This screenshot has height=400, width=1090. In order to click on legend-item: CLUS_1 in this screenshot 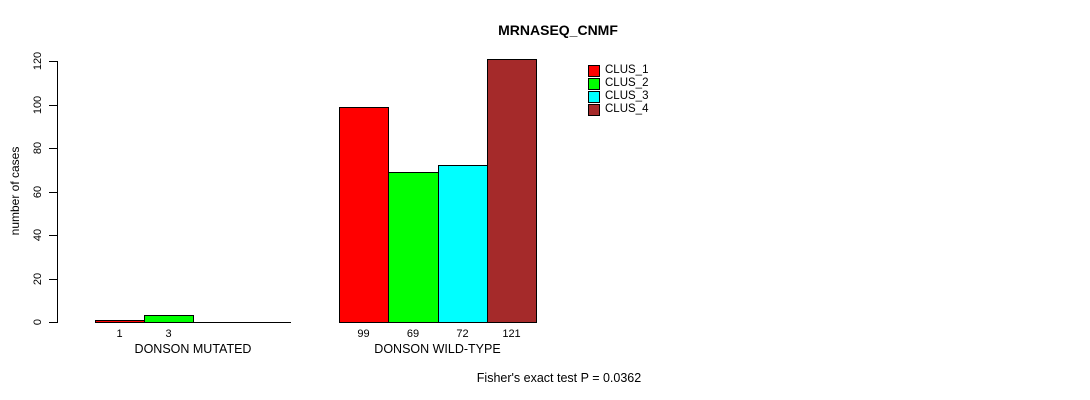, I will do `click(618, 70)`.